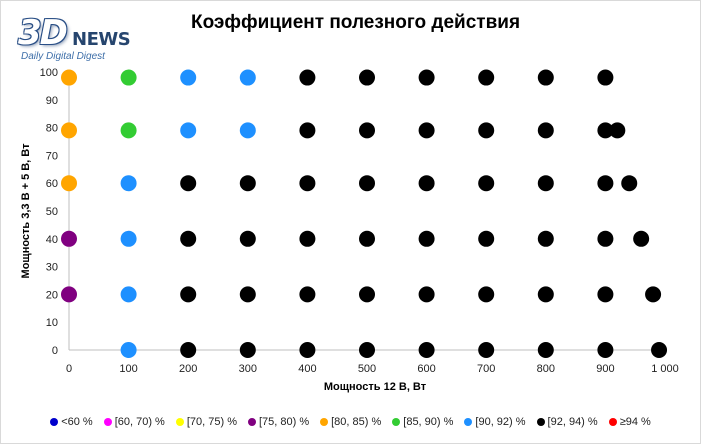 The image size is (701, 444). What do you see at coordinates (71, 422) in the screenshot?
I see `legend-item: <60 %` at bounding box center [71, 422].